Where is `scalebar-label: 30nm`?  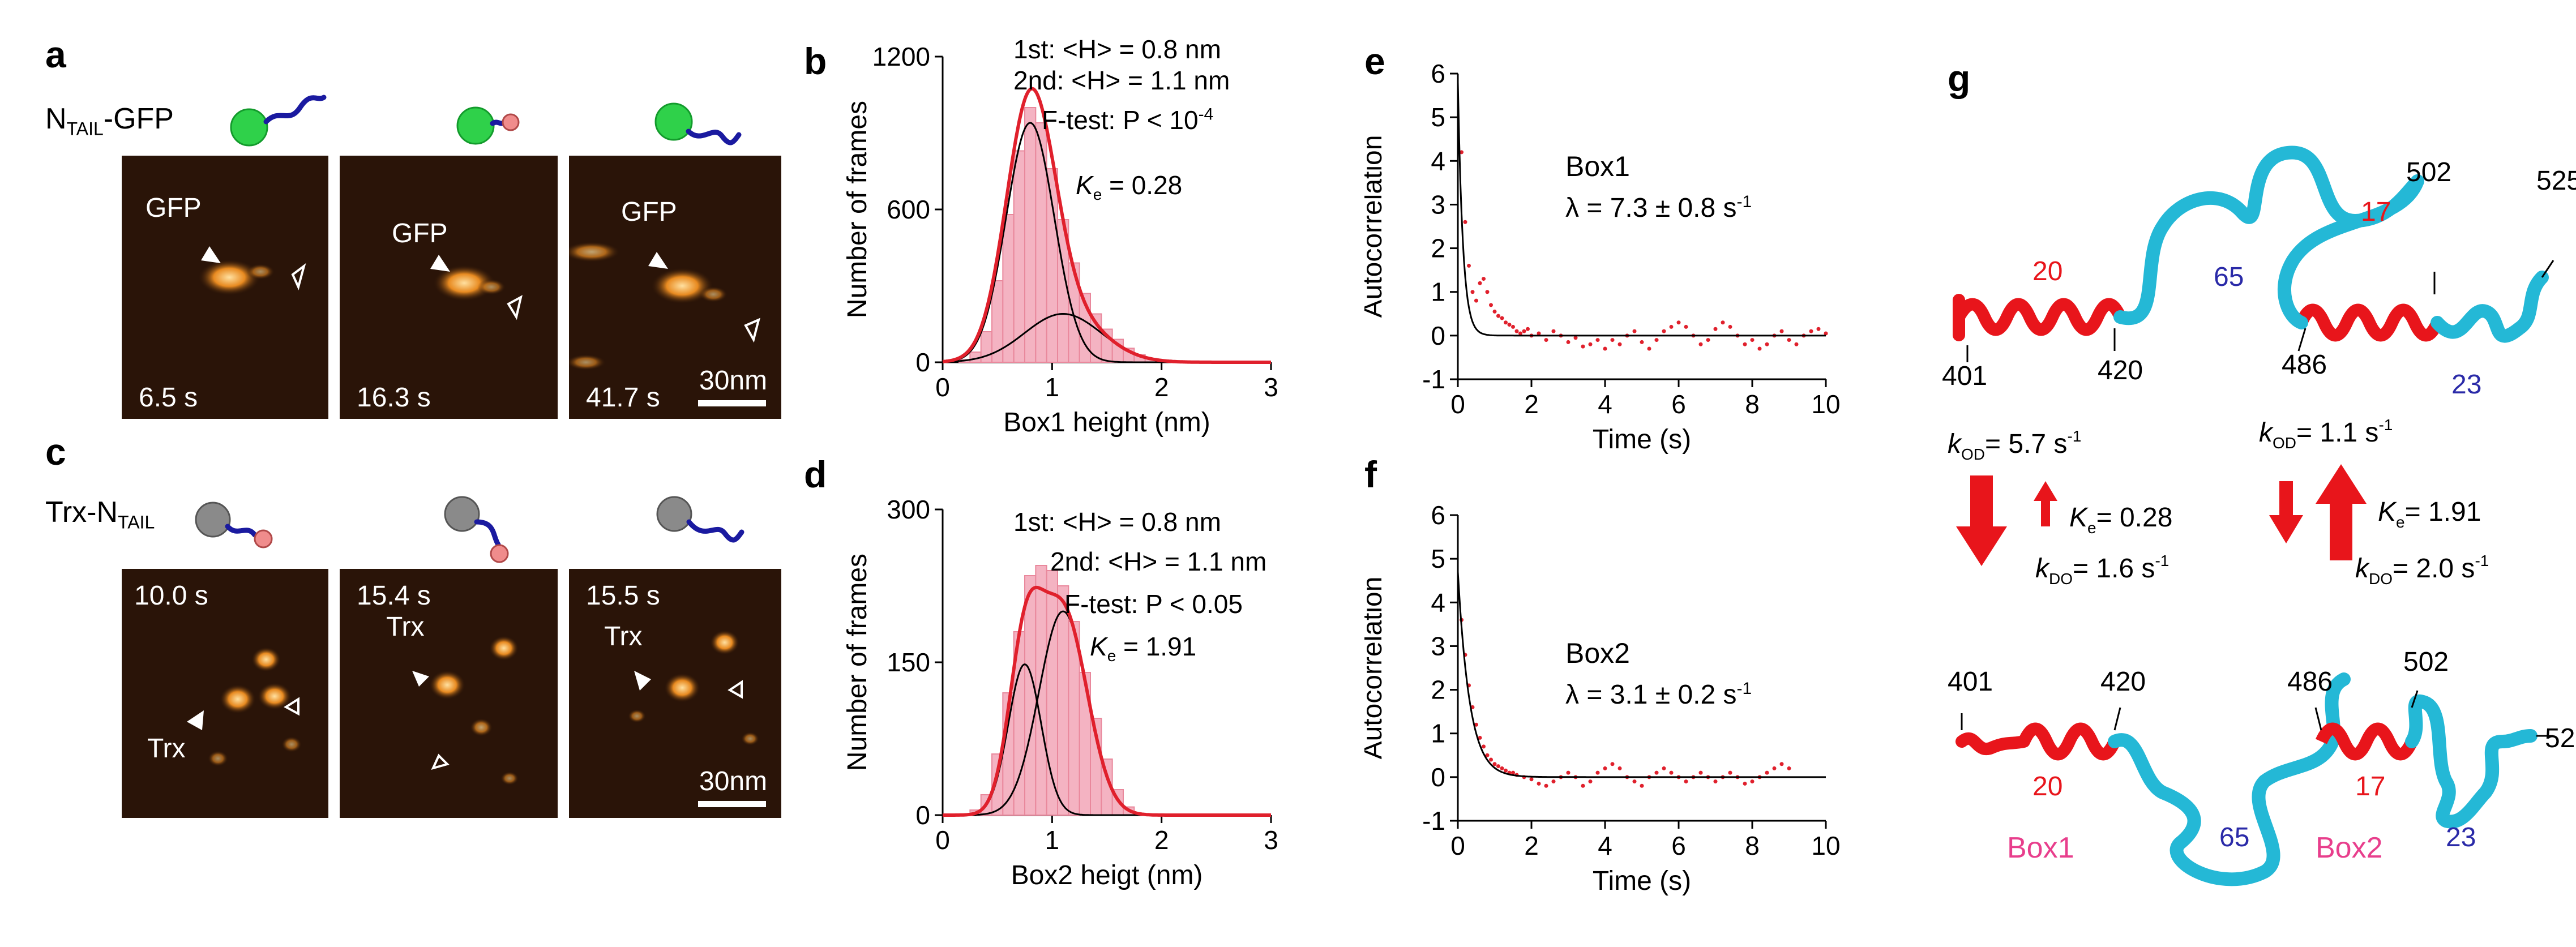
scalebar-label: 30nm is located at coordinates (733, 781).